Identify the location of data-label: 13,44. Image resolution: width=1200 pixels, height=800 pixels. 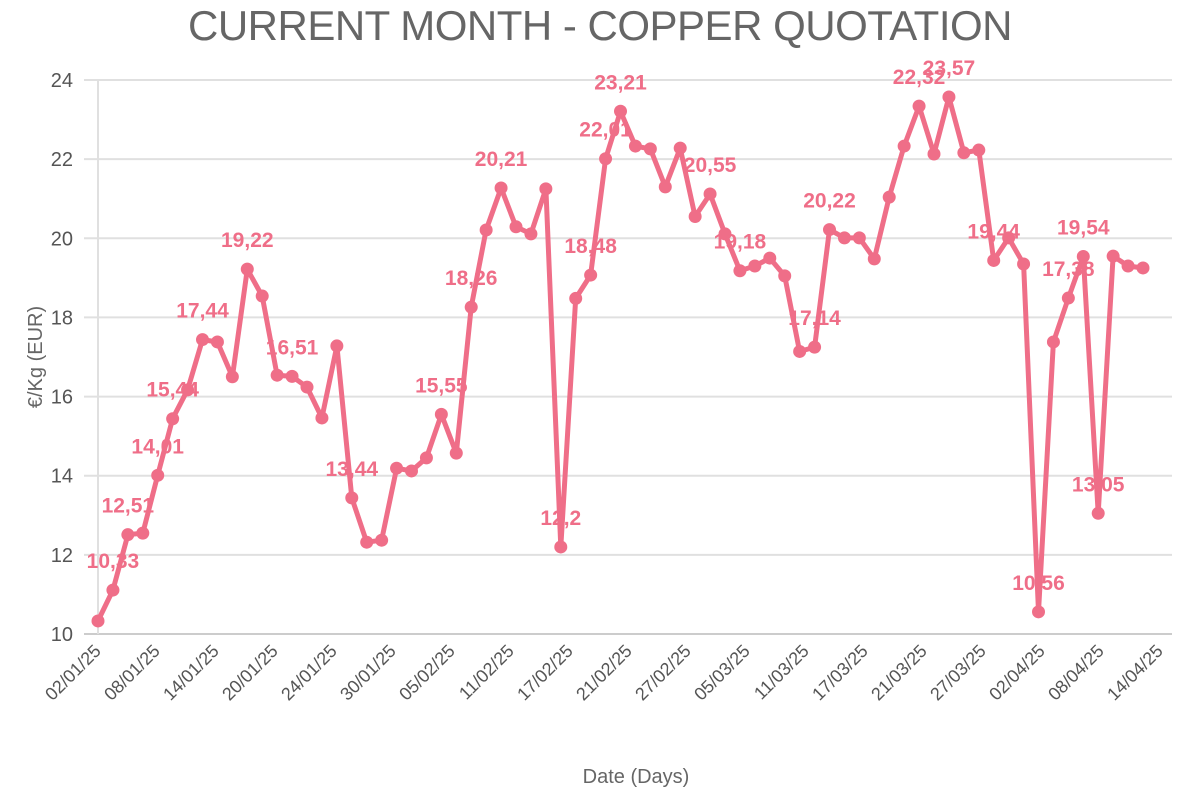
(352, 469).